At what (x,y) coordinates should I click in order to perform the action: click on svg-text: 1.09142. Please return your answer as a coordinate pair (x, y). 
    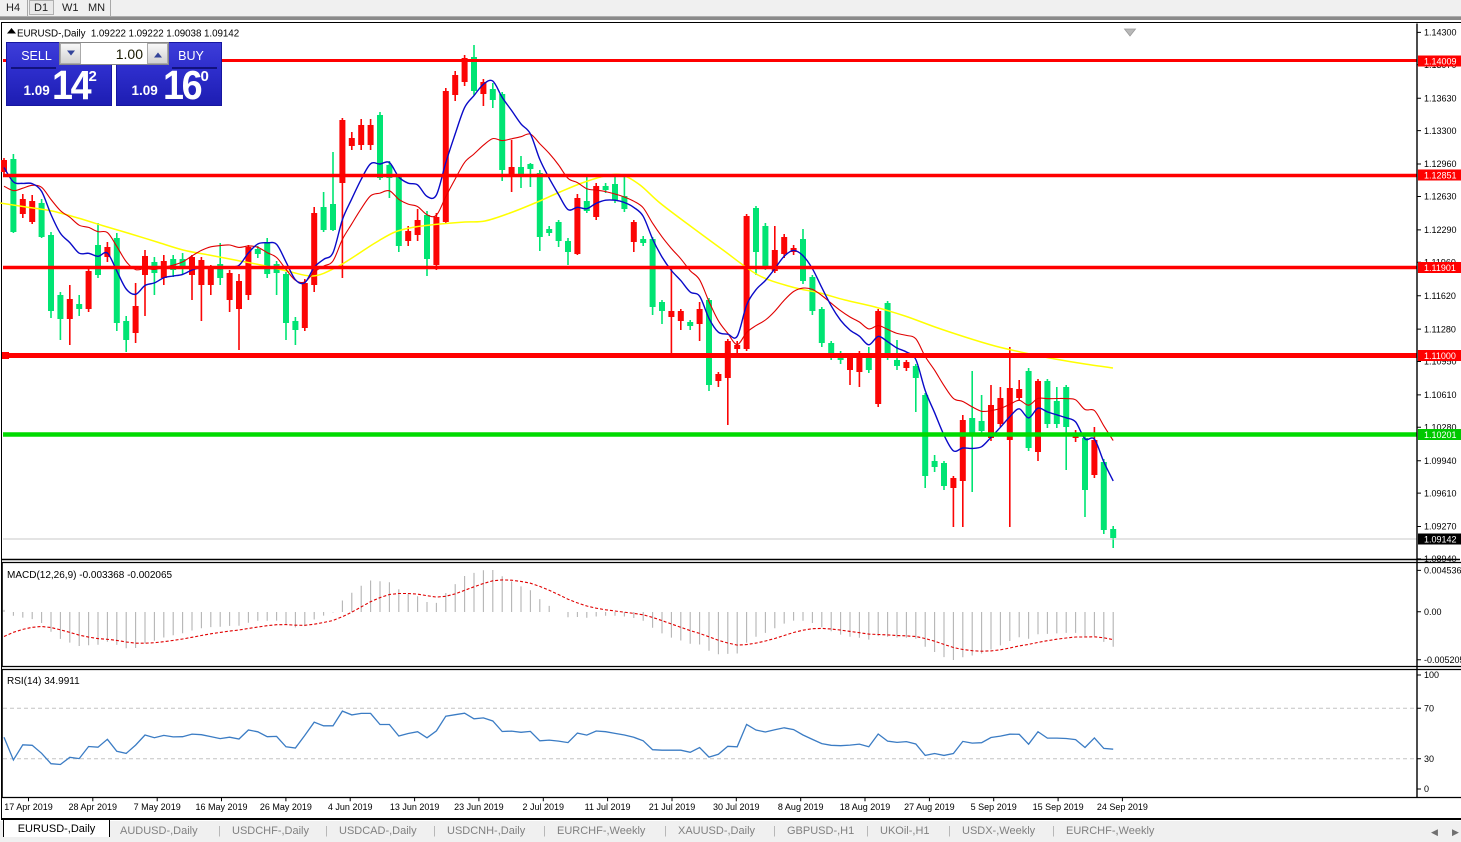
    Looking at the image, I should click on (1440, 539).